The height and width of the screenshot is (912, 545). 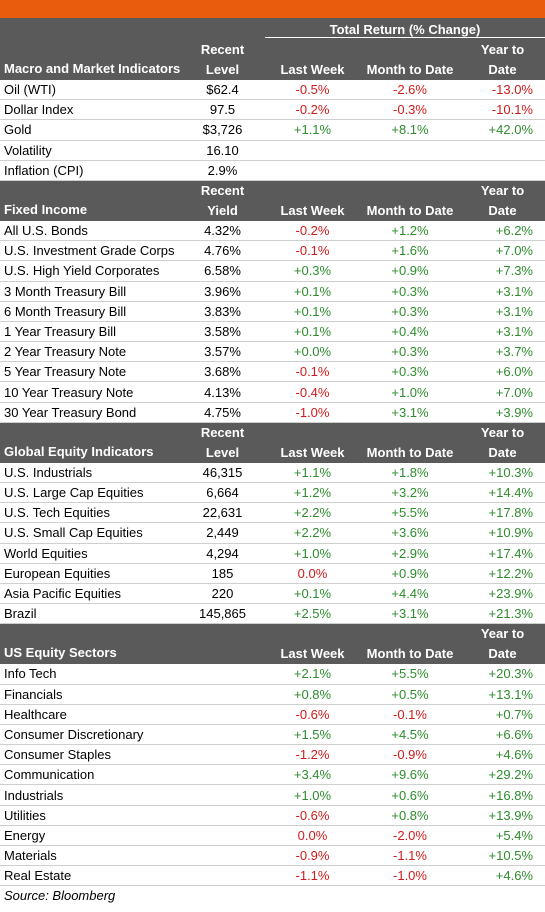 I want to click on row-name: Communication, so click(x=90, y=775).